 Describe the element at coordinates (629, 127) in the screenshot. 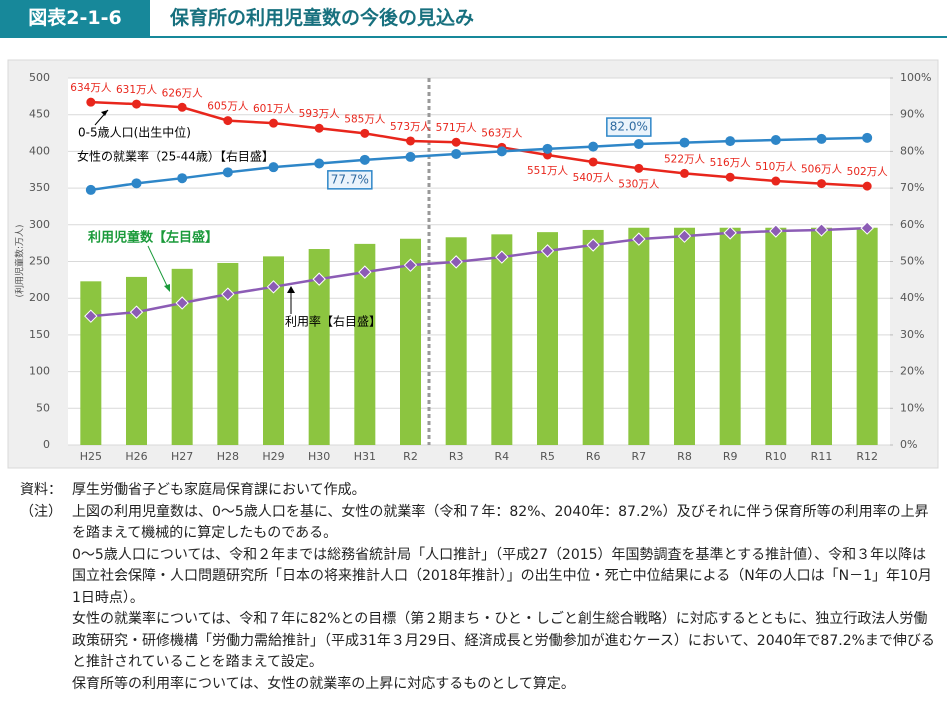

I see `value-label: 82.0%` at that location.